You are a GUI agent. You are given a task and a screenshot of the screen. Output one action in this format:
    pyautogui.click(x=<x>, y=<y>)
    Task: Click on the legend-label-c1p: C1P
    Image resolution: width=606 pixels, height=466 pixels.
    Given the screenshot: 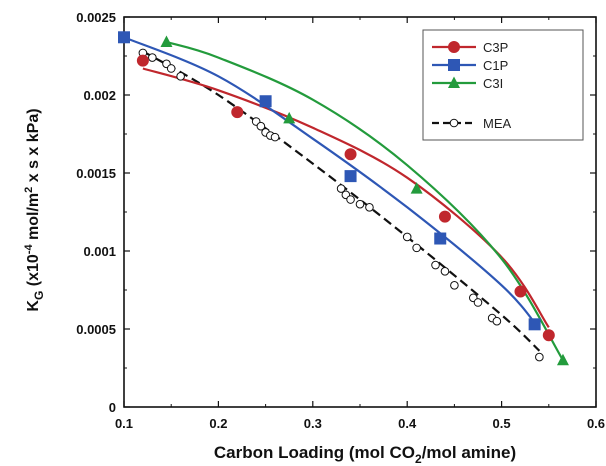 What is the action you would take?
    pyautogui.click(x=495, y=65)
    